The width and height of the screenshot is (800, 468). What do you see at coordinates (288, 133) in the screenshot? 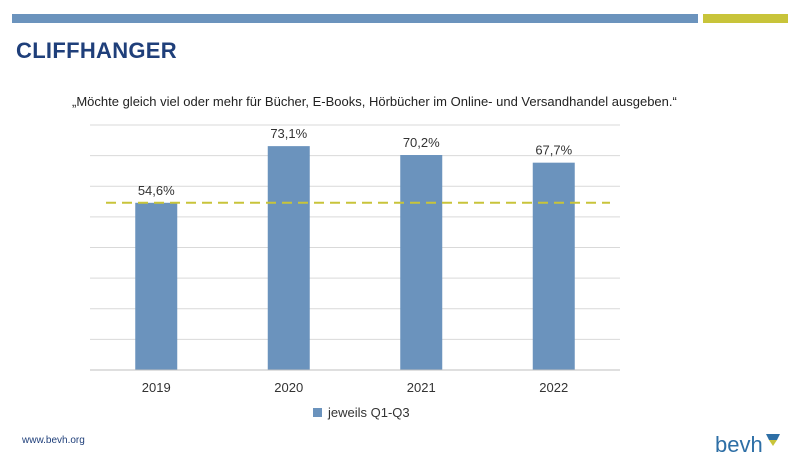
I see `data-label-2020: 73,1%` at bounding box center [288, 133].